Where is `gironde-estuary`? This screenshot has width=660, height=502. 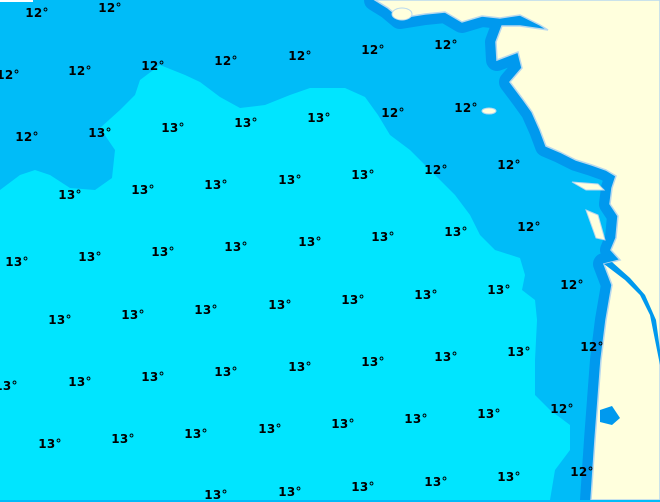 gironde-estuary is located at coordinates (632, 313).